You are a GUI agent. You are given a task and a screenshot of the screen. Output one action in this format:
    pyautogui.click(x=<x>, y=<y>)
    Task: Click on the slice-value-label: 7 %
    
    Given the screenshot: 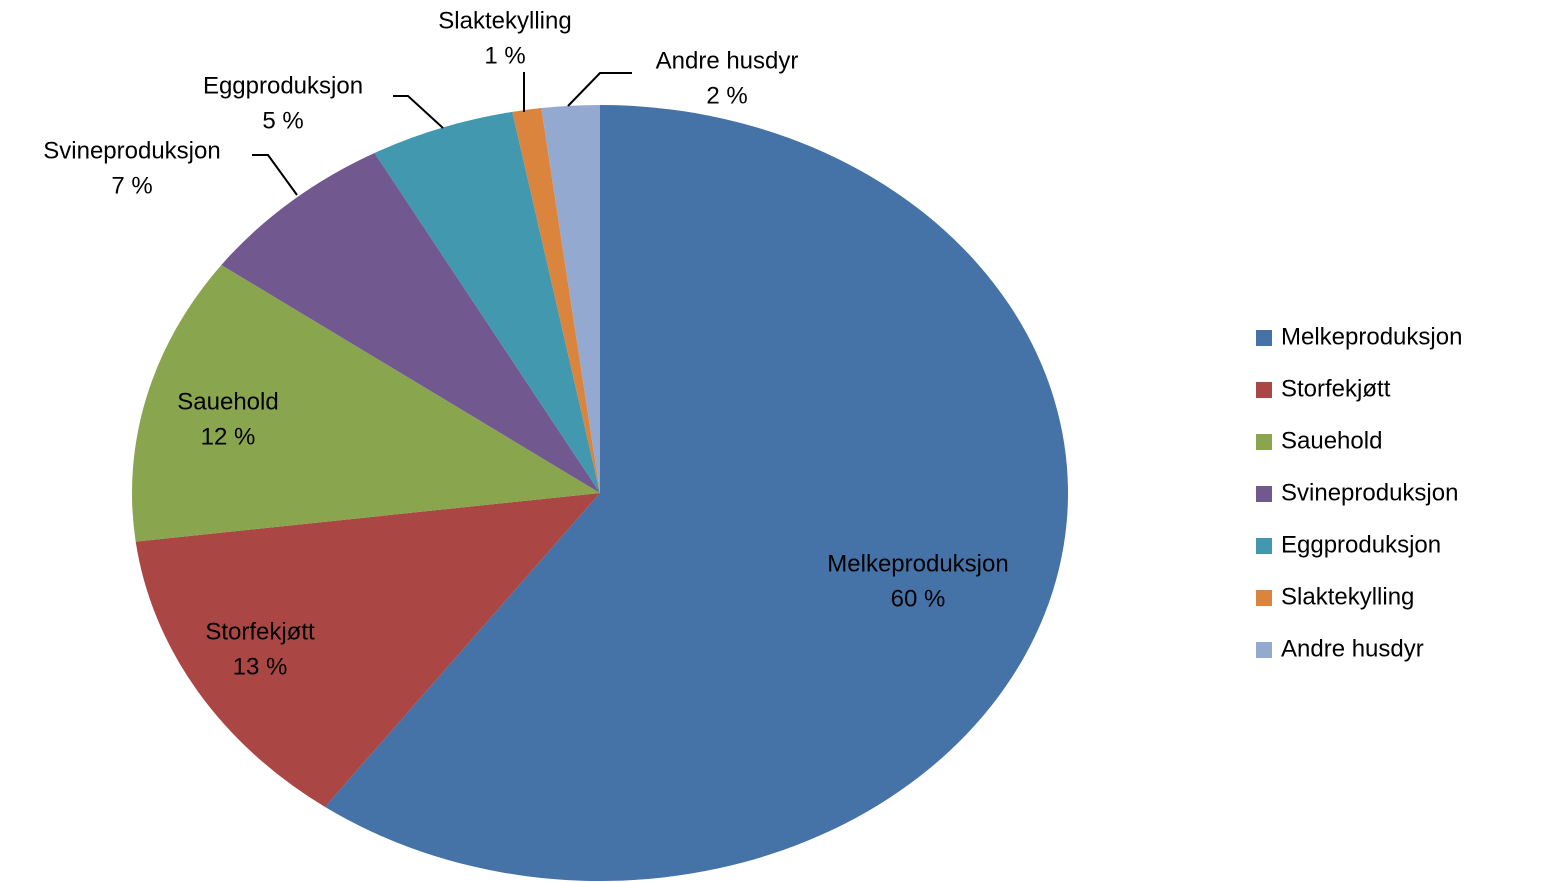 What is the action you would take?
    pyautogui.click(x=131, y=185)
    